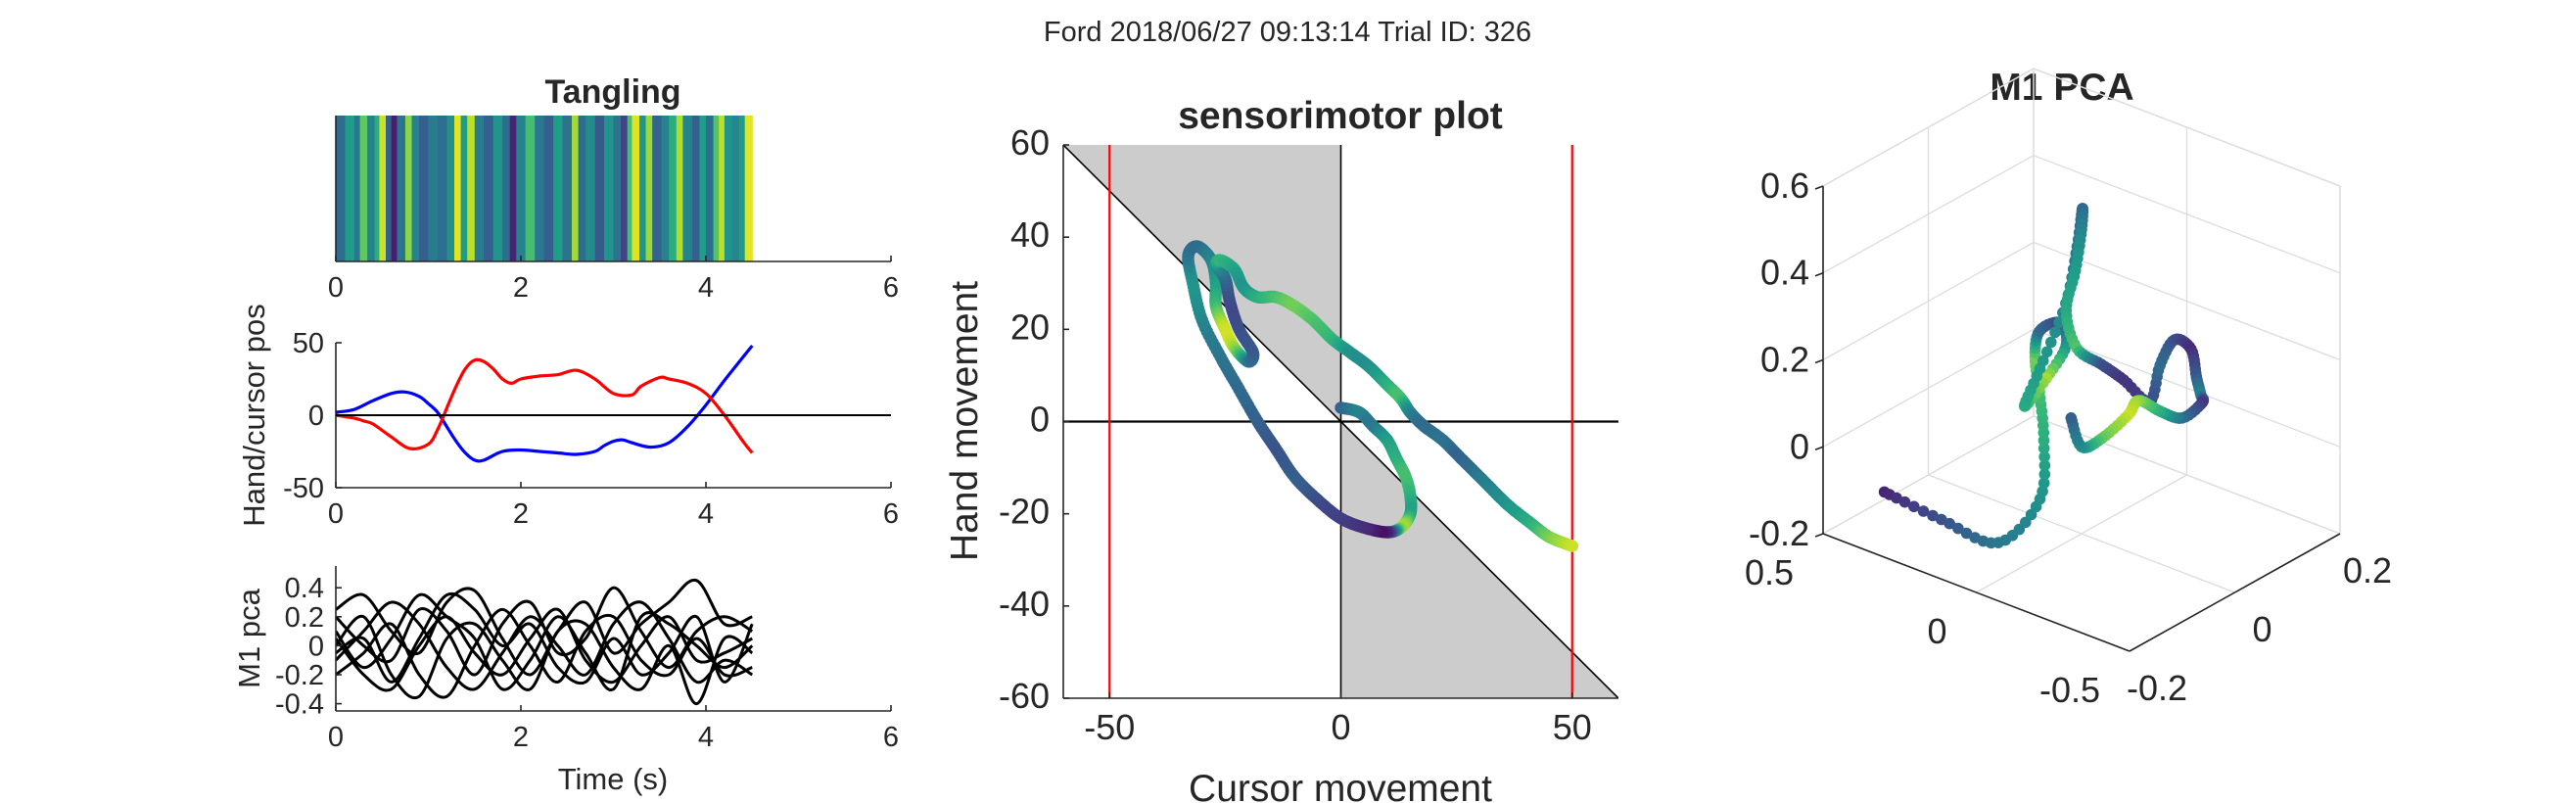 This screenshot has width=2576, height=803. I want to click on sensorimotor-trajectory-point, so click(1572, 546).